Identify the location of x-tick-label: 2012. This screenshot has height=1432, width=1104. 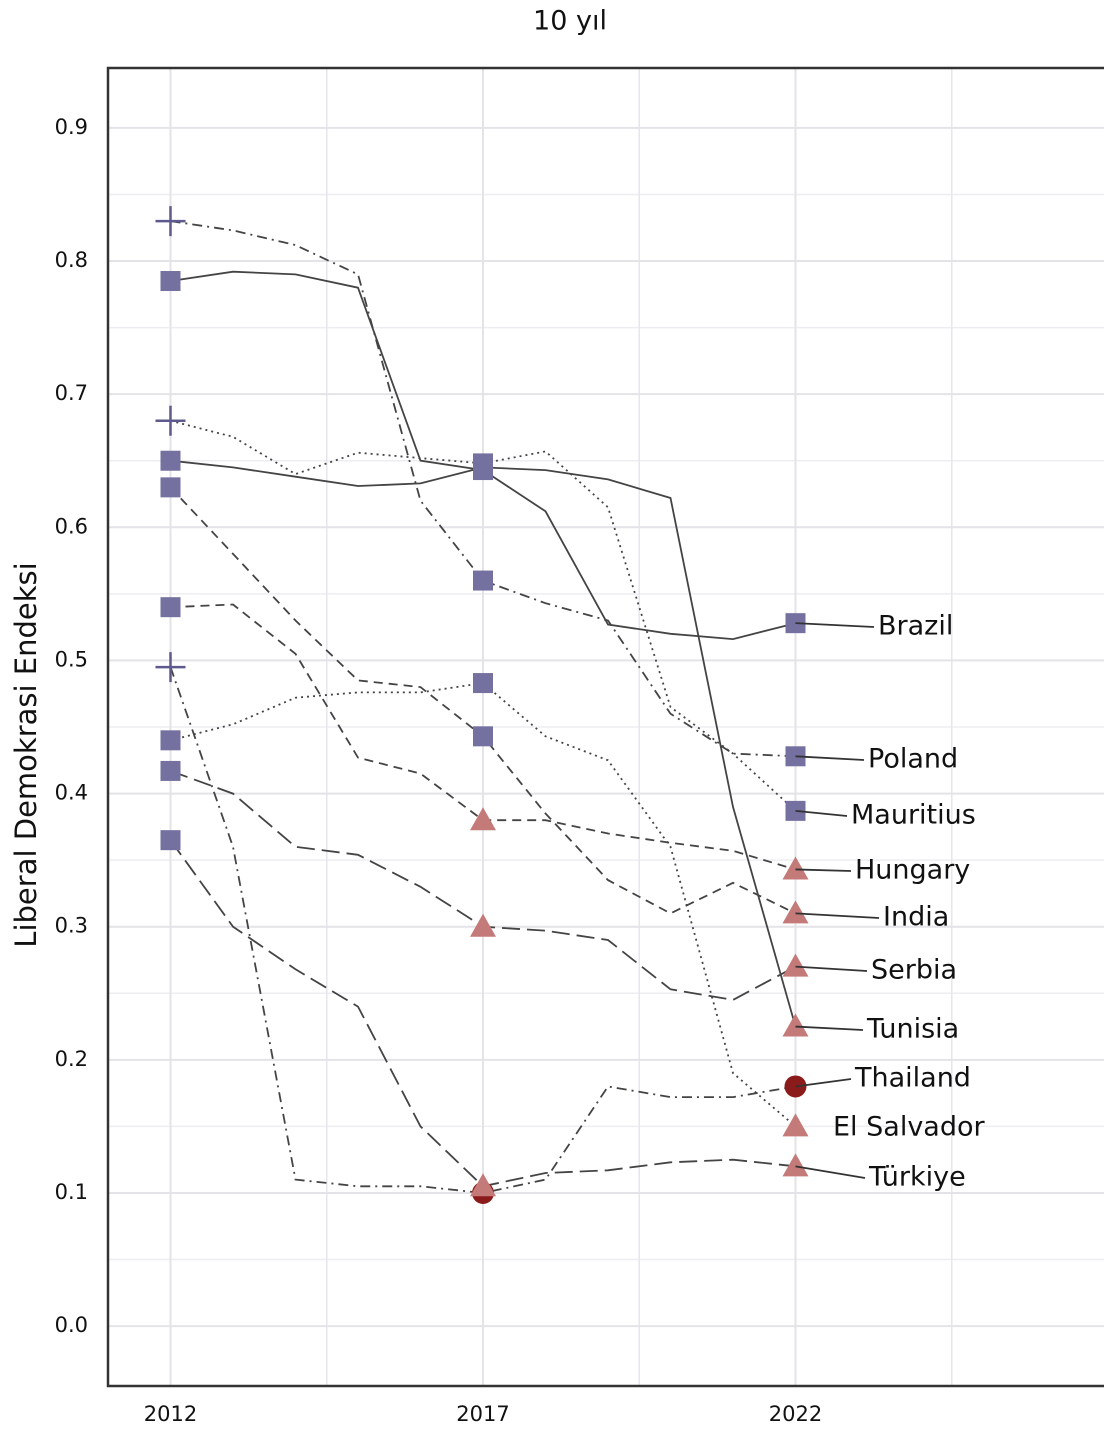
(170, 1414).